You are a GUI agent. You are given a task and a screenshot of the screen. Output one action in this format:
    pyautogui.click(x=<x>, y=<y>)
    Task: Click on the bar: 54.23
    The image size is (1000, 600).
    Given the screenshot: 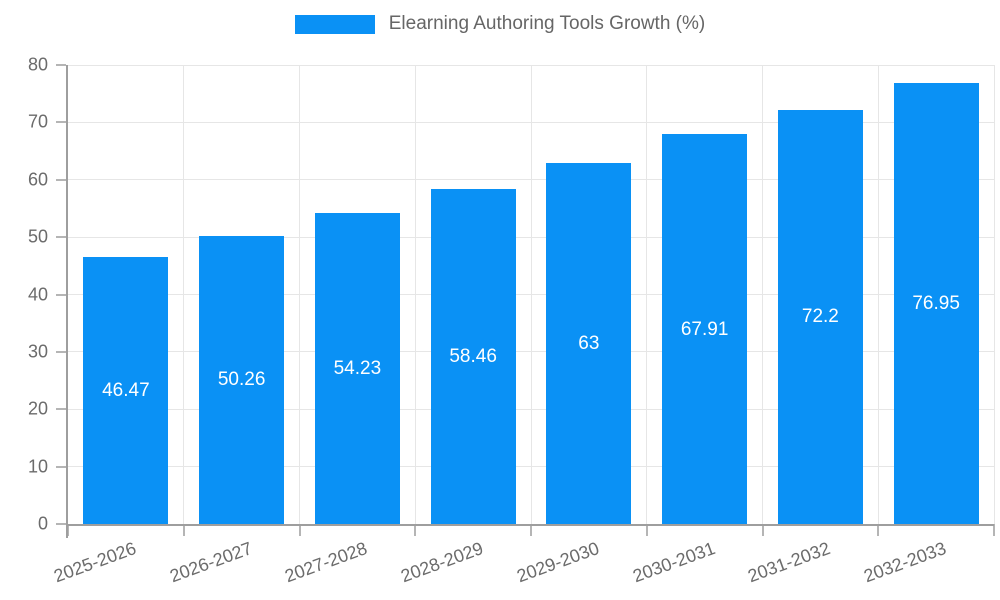 What is the action you would take?
    pyautogui.click(x=357, y=368)
    